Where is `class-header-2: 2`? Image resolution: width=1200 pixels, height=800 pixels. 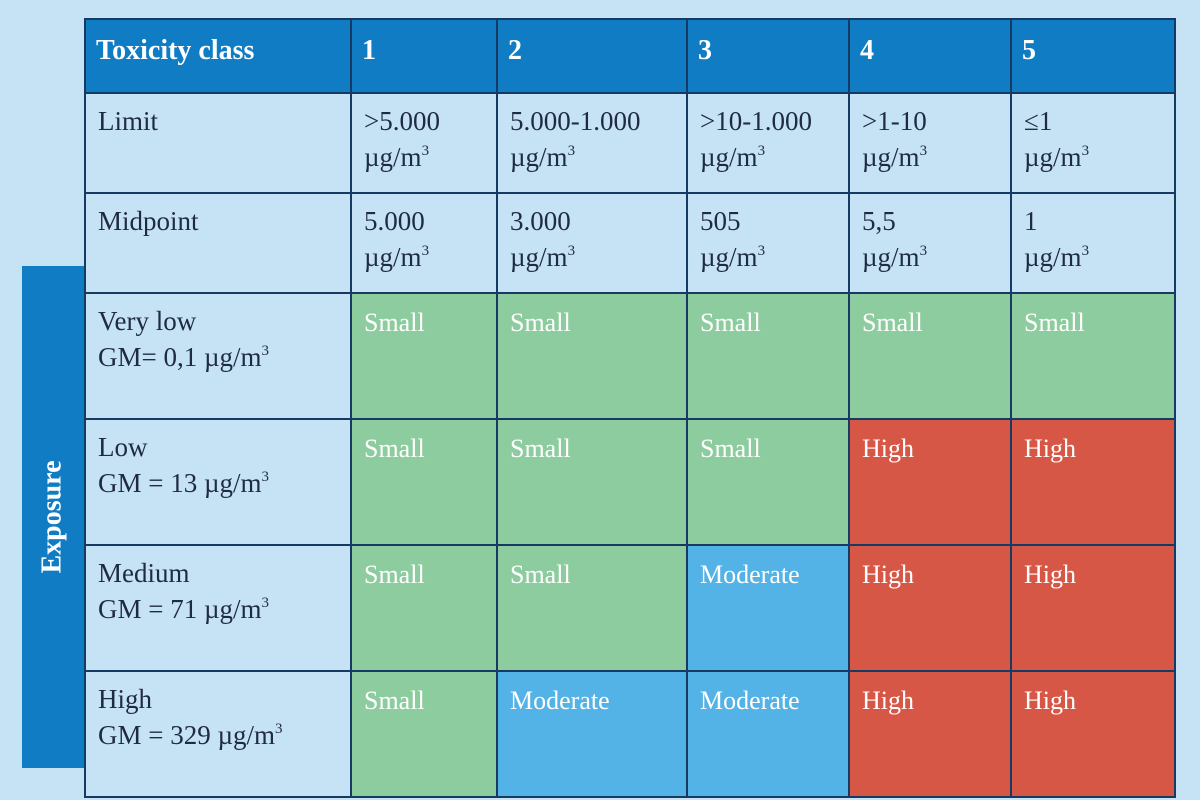 class-header-2: 2 is located at coordinates (592, 56).